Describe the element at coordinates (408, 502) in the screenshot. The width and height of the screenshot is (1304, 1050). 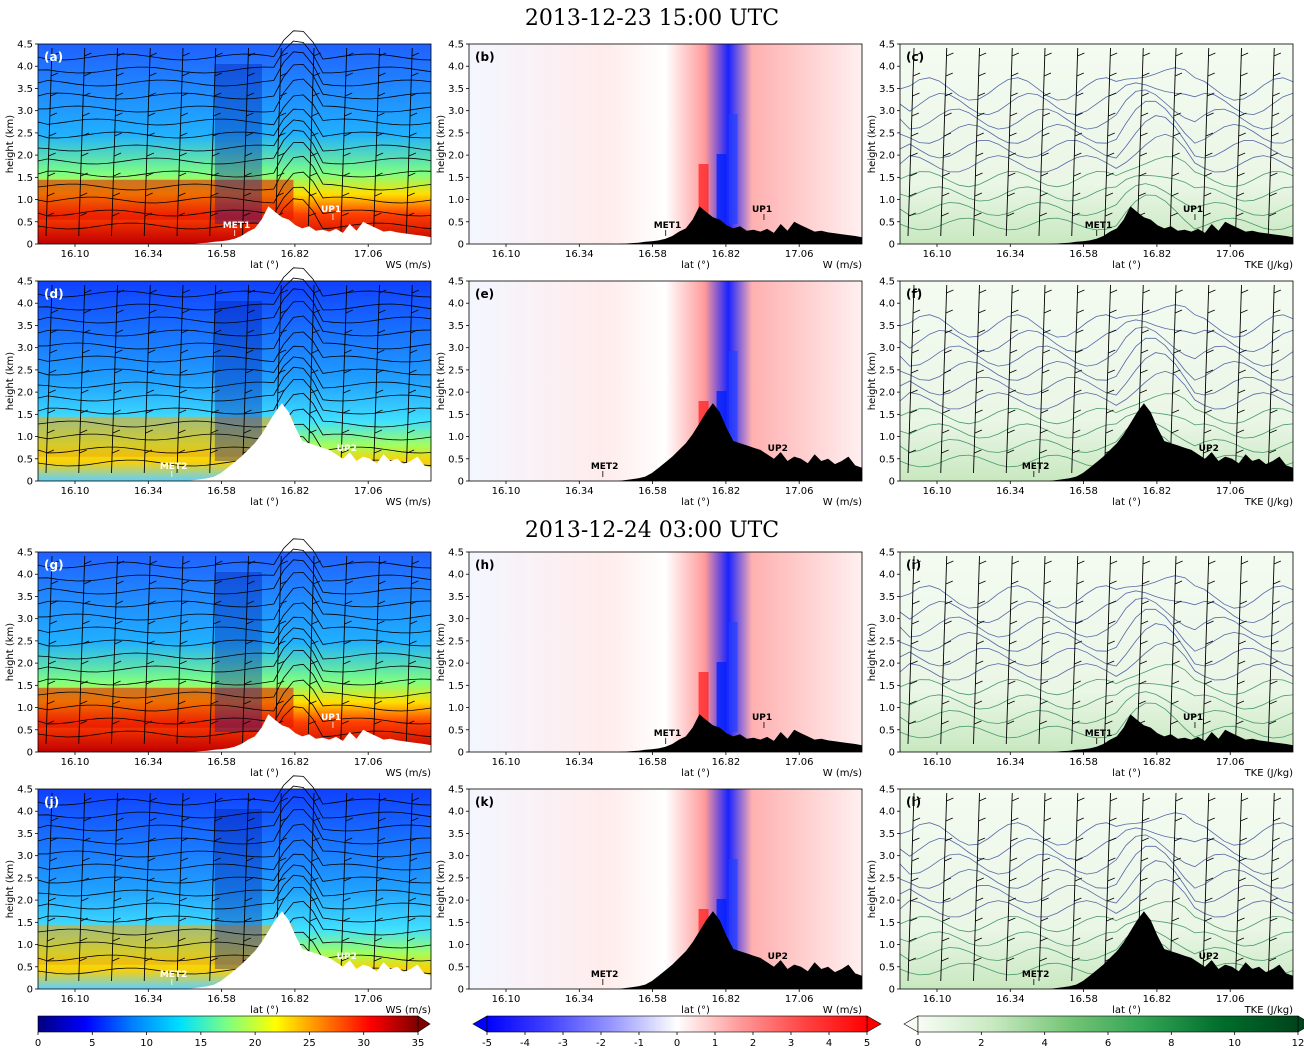
I see `variable-label: WS (m/s)` at that location.